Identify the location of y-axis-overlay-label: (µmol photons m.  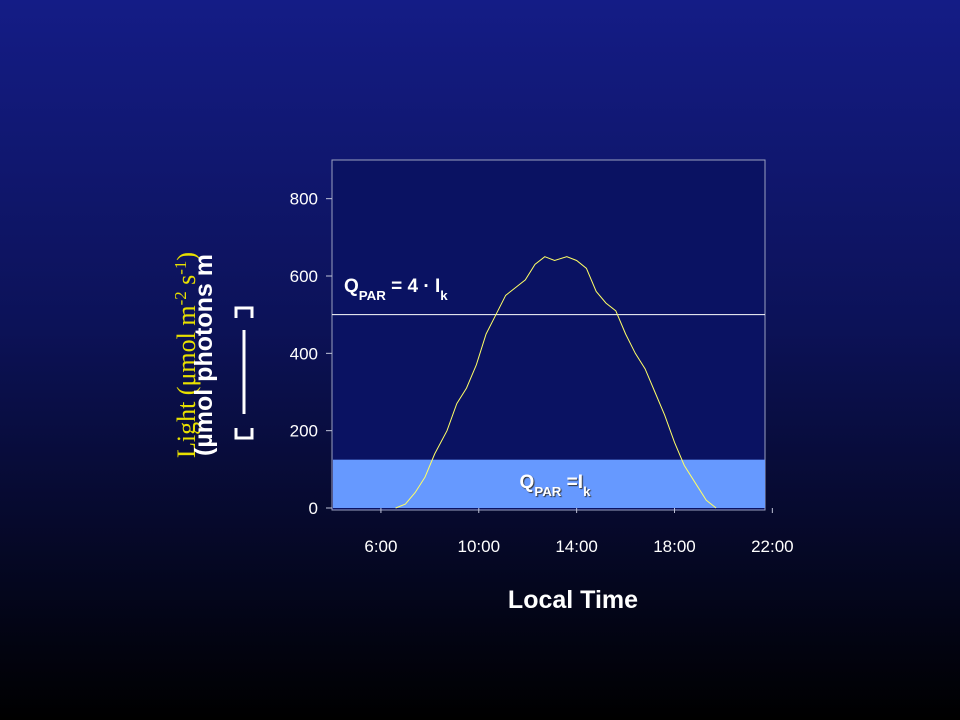
(204, 355).